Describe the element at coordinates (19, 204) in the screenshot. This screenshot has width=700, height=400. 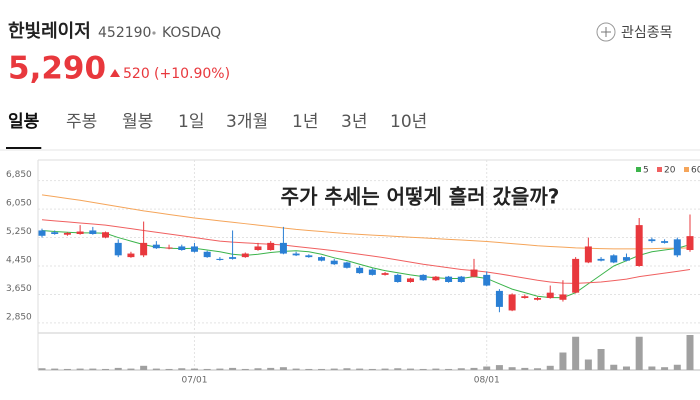
I see `y-tick-label: 6,050` at that location.